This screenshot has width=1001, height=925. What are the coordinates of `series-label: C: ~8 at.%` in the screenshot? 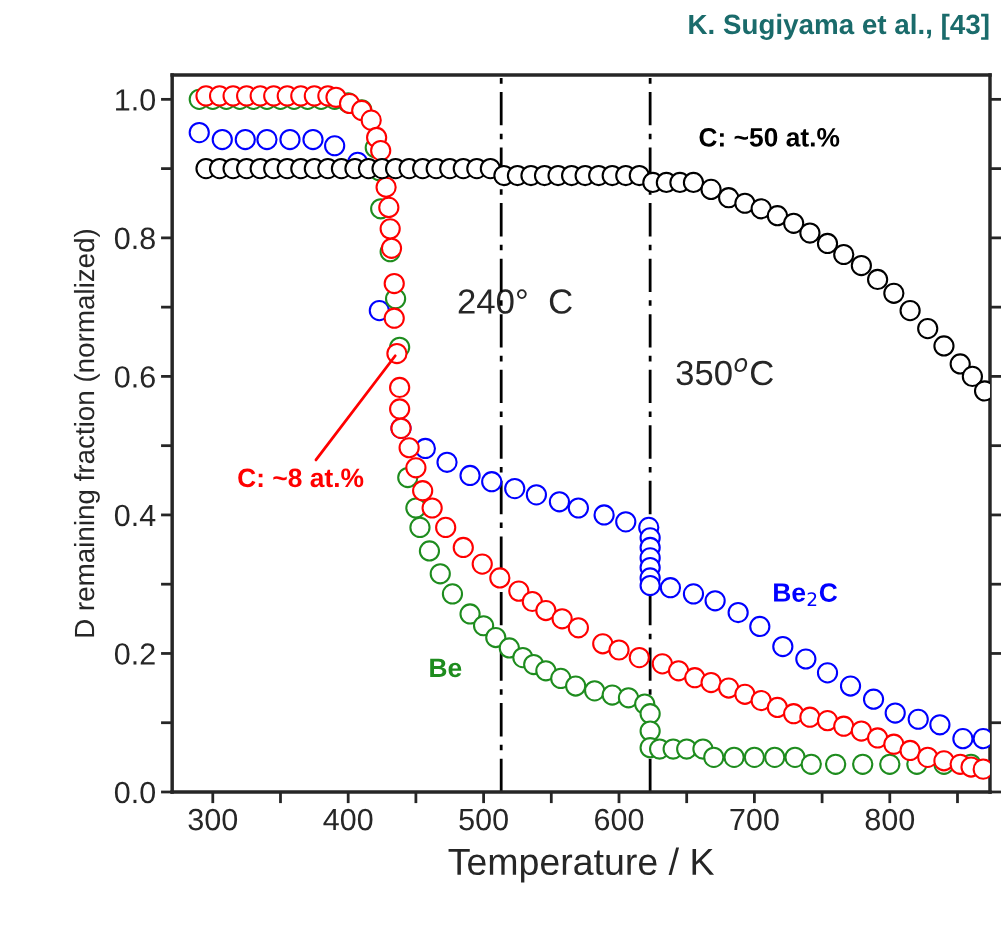 It's located at (301, 478).